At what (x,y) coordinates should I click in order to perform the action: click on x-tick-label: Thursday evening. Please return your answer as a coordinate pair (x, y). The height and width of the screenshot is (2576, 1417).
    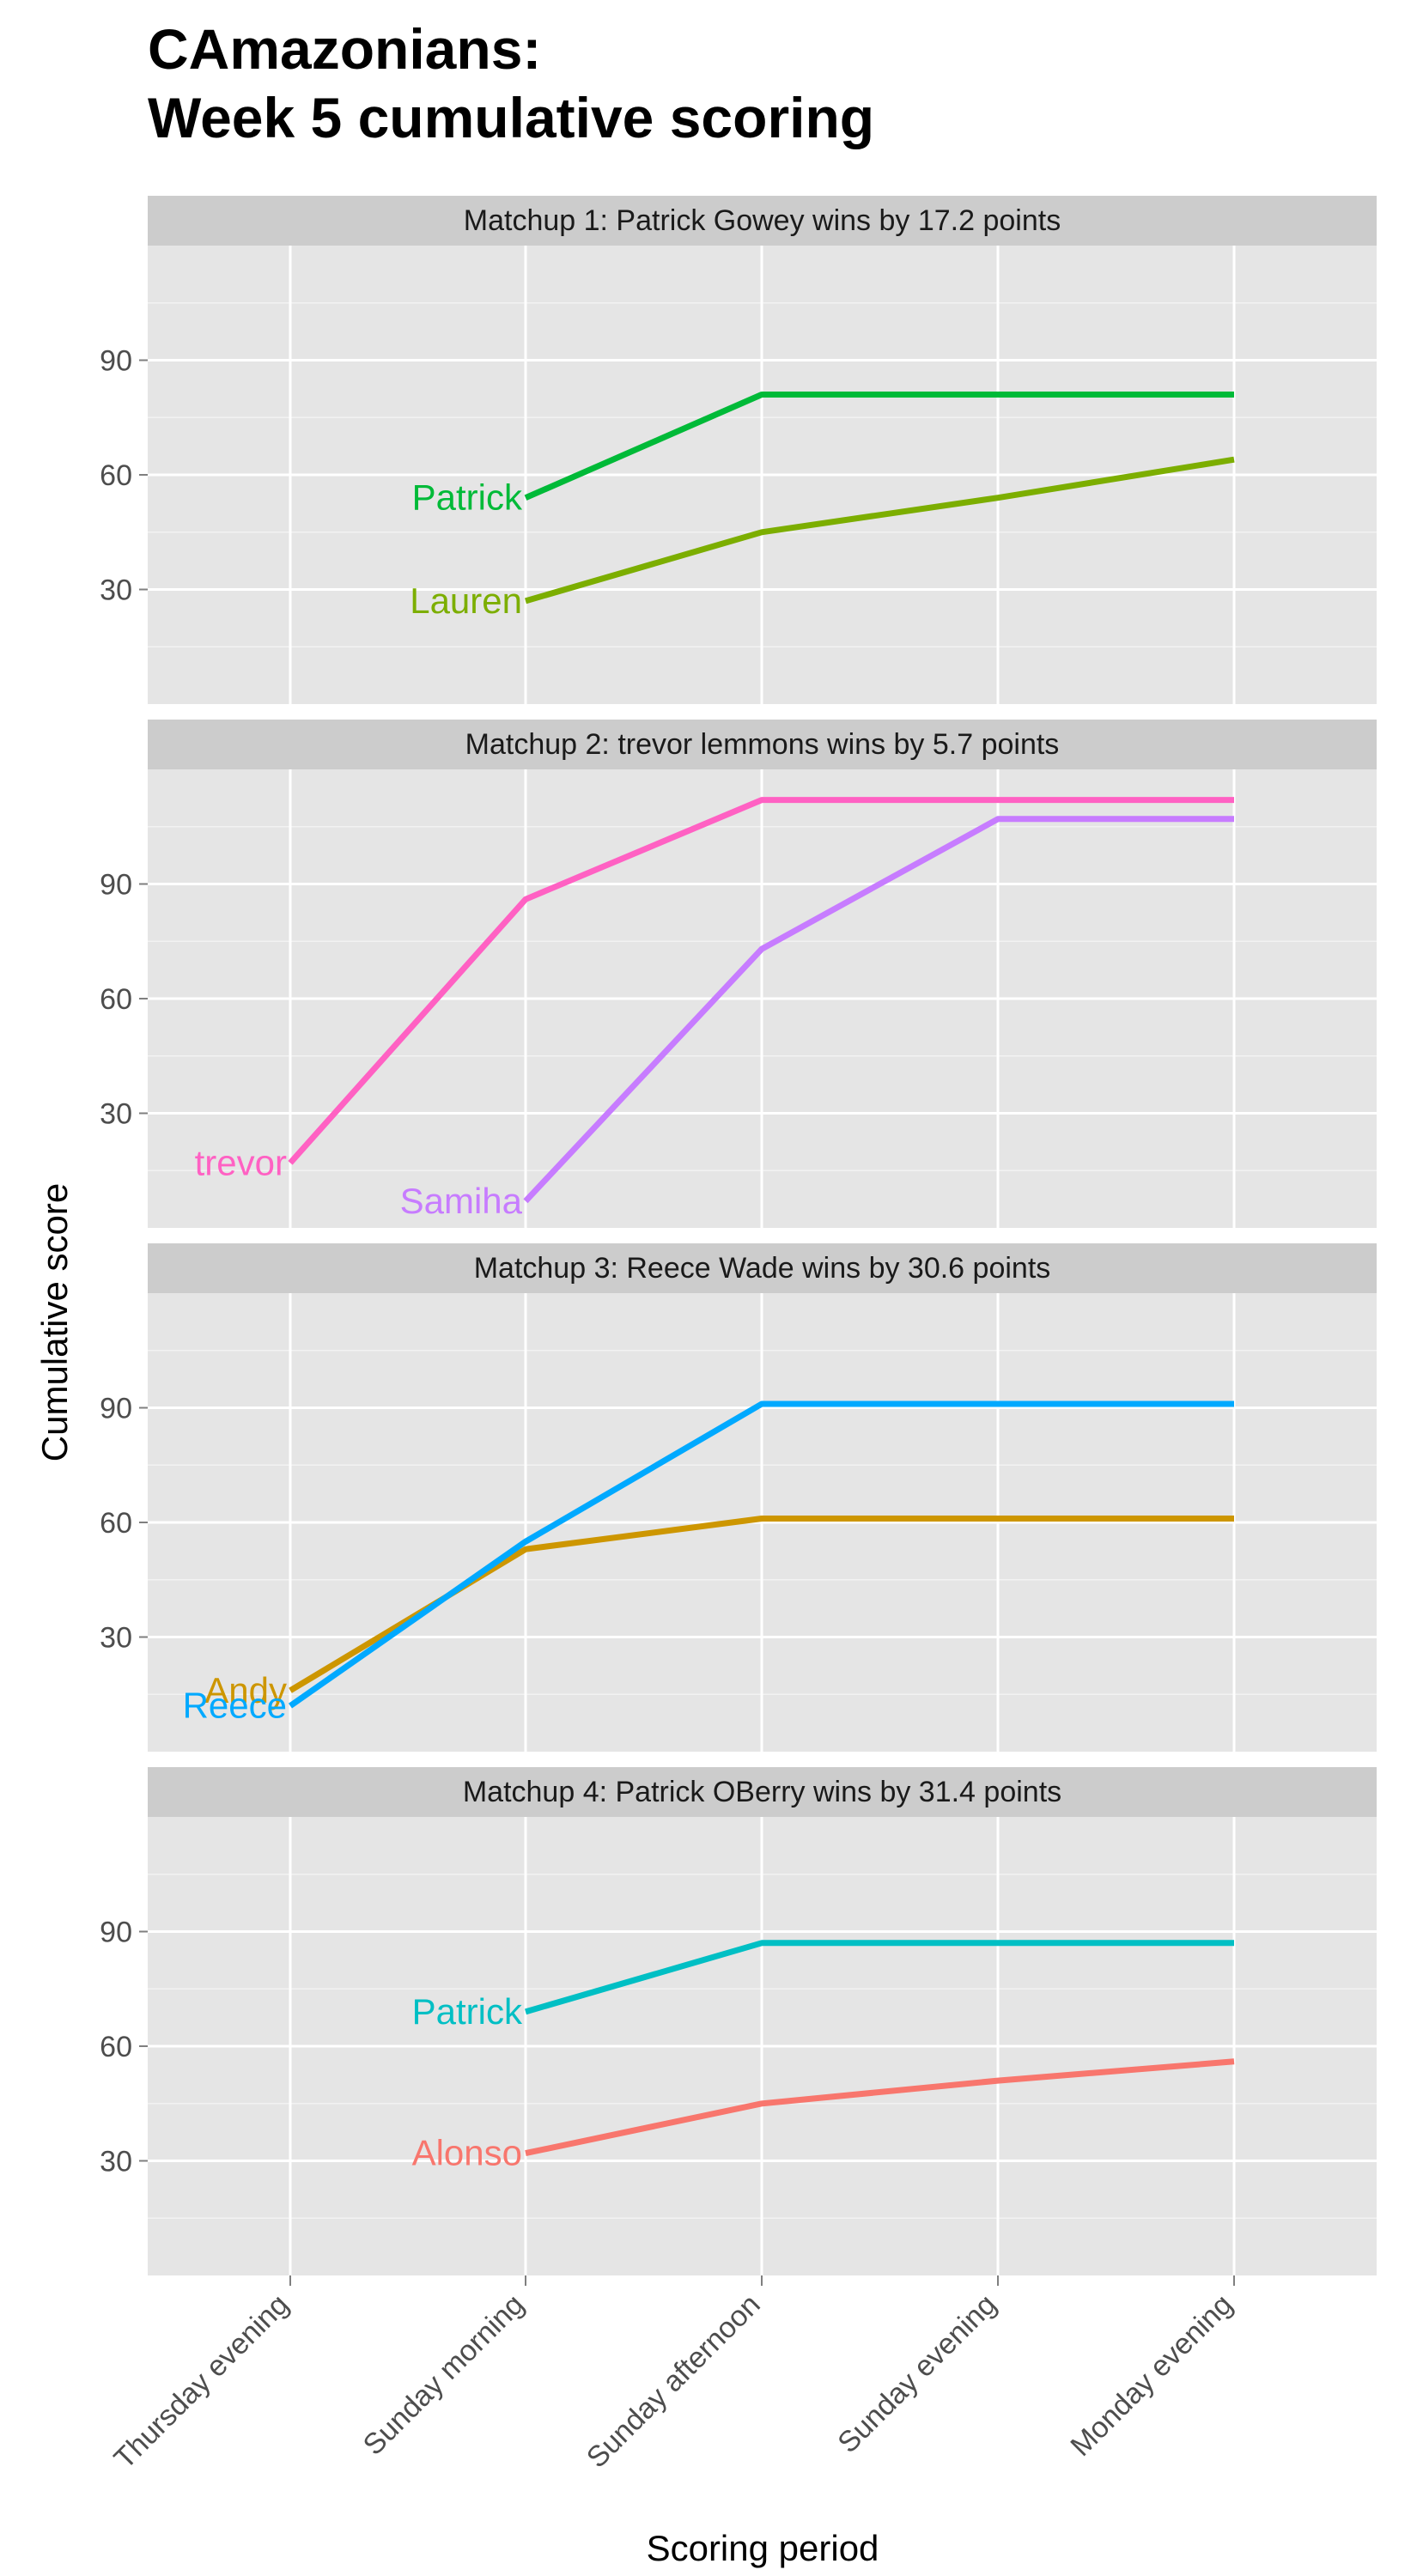
    Looking at the image, I should click on (201, 2382).